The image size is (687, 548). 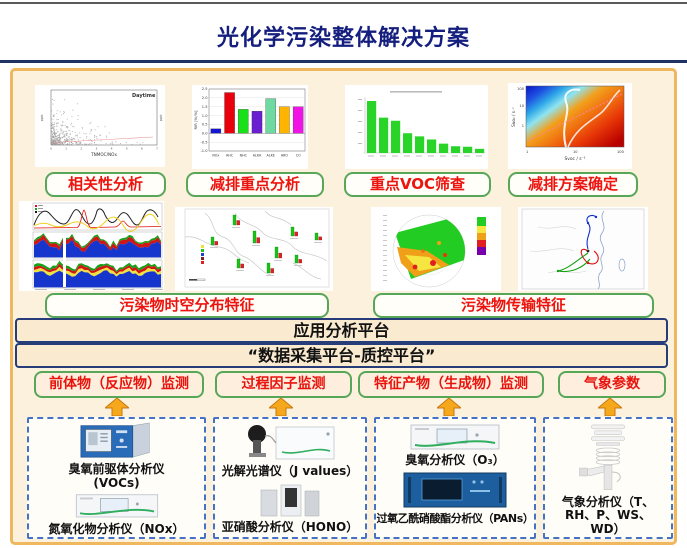 I want to click on header-product-monitoring: 特征产物（生成物）监测, so click(x=451, y=384).